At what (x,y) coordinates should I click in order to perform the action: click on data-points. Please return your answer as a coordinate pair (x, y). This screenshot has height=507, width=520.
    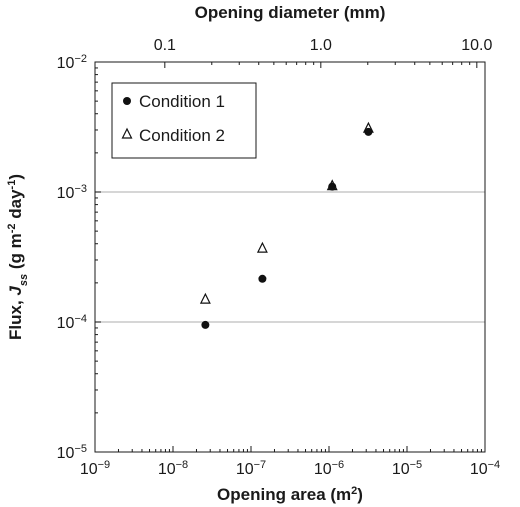
    Looking at the image, I should click on (286, 225).